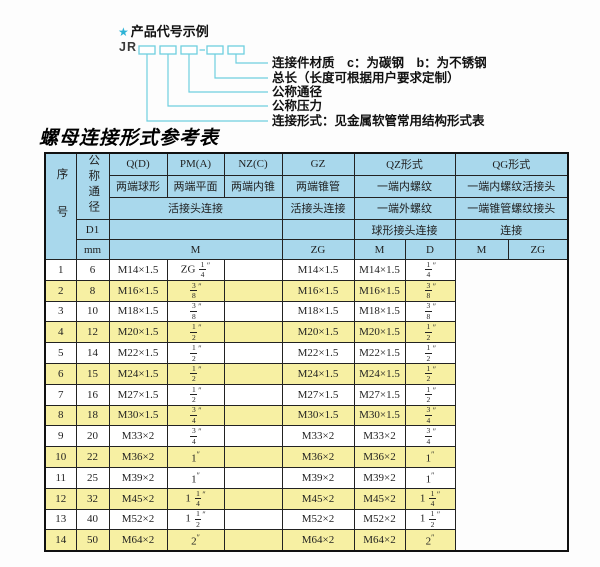 Image resolution: width=600 pixels, height=567 pixels. Describe the element at coordinates (379, 457) in the screenshot. I see `cell-qg-m: M36×2` at that location.